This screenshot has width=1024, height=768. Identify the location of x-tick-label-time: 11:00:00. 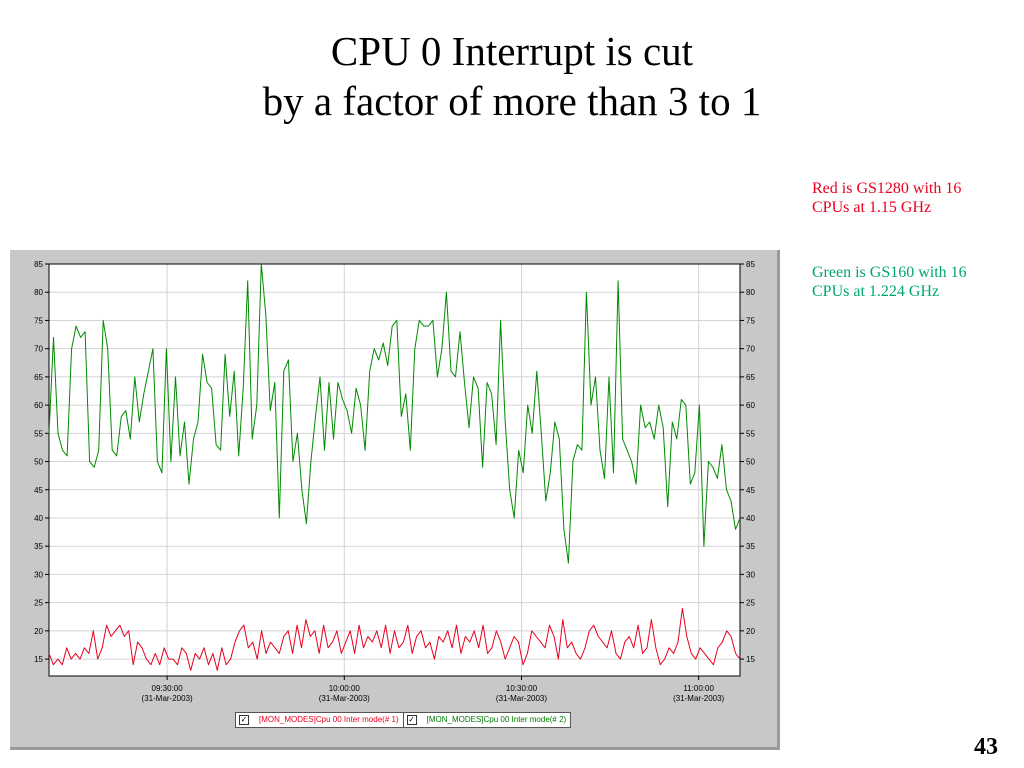
(698, 688).